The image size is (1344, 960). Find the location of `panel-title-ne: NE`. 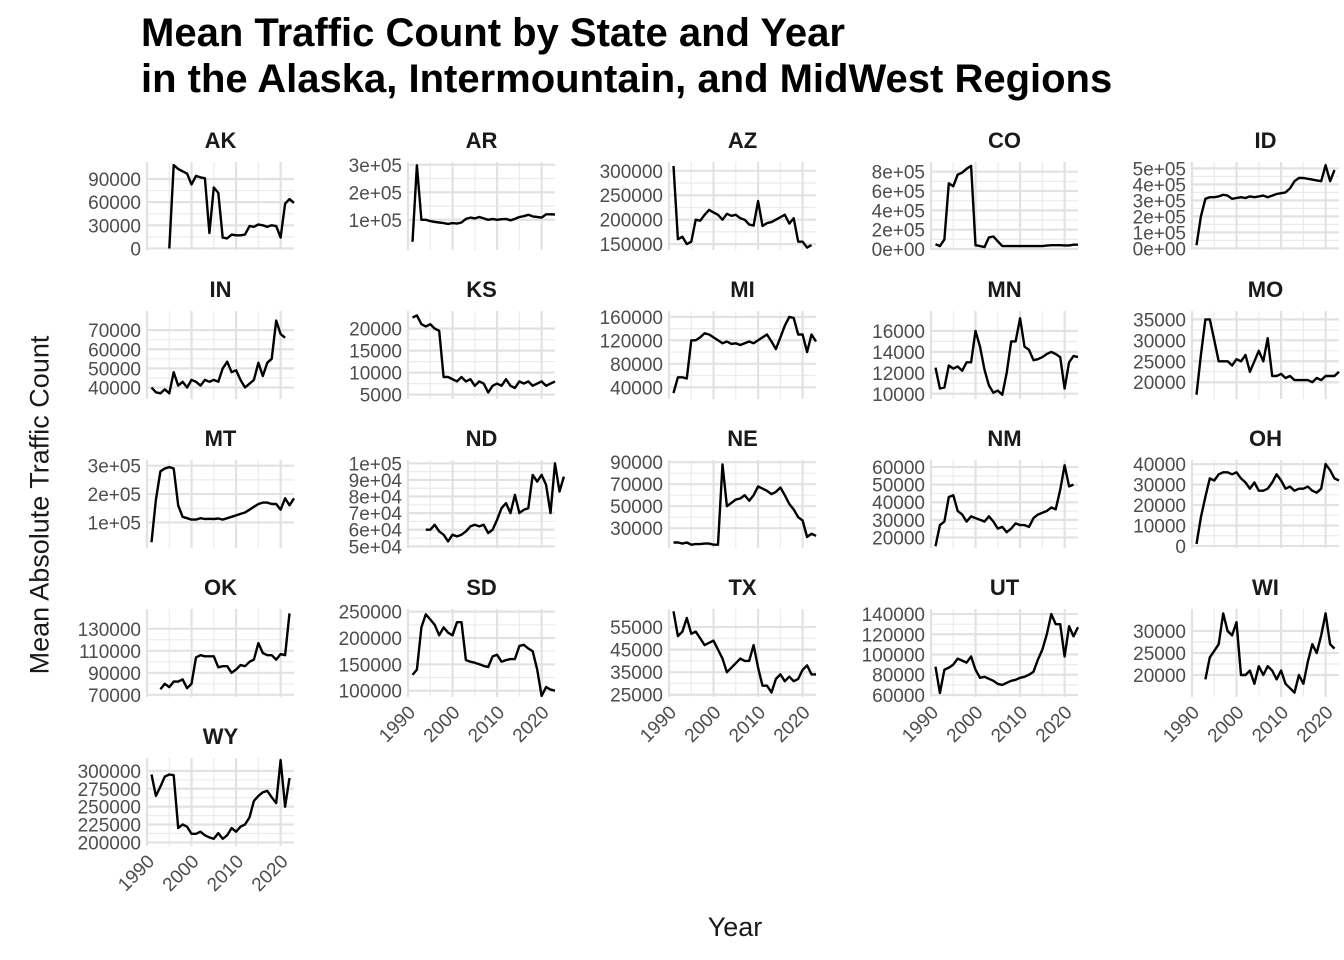

panel-title-ne: NE is located at coordinates (742, 438).